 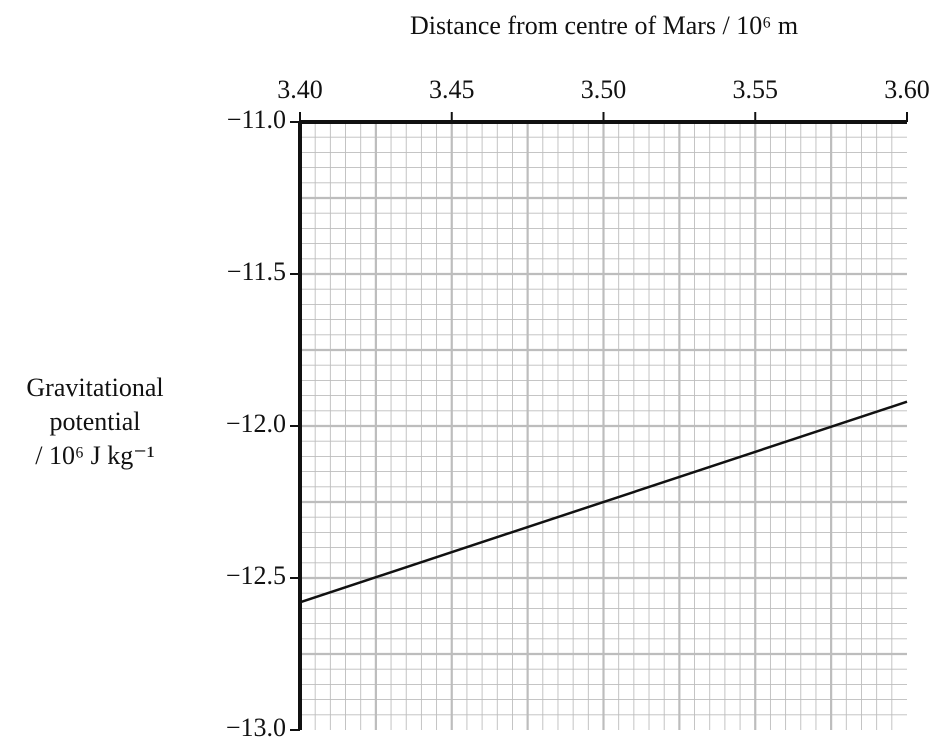 I want to click on x-tick-label: 3.40, so click(x=300, y=89).